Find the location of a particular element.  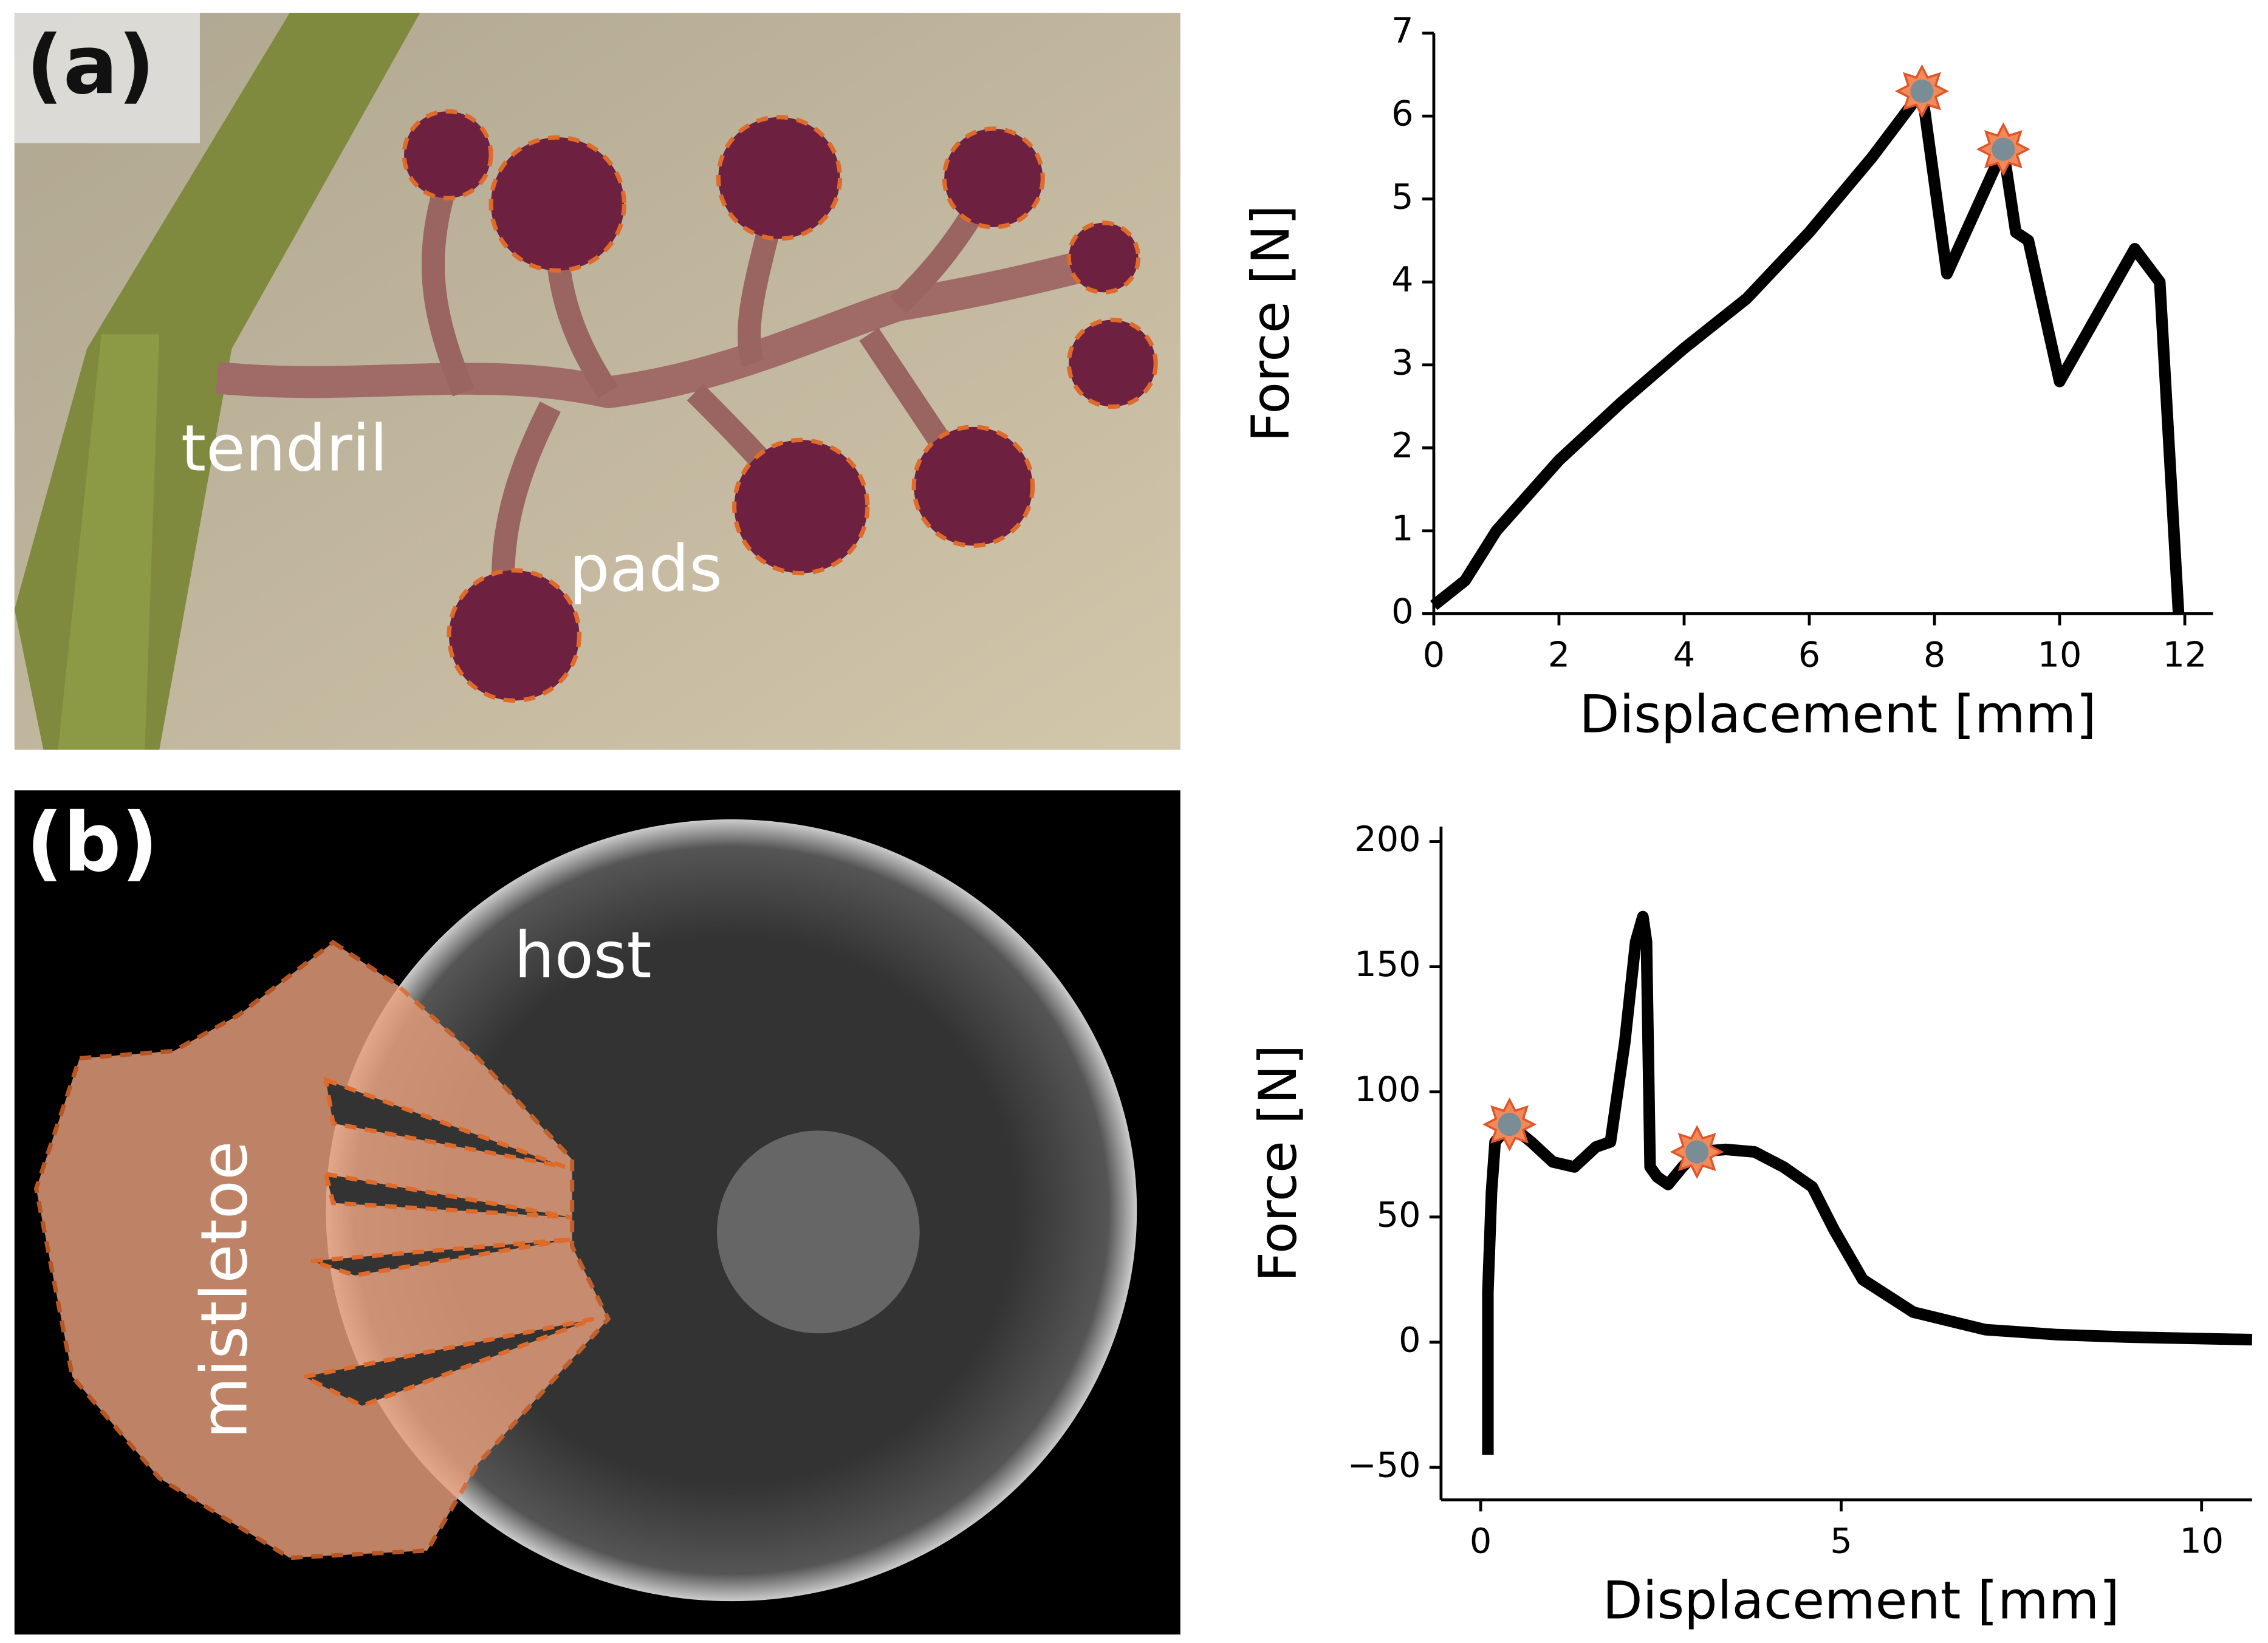

x-tick-label: 8 is located at coordinates (1934, 655).